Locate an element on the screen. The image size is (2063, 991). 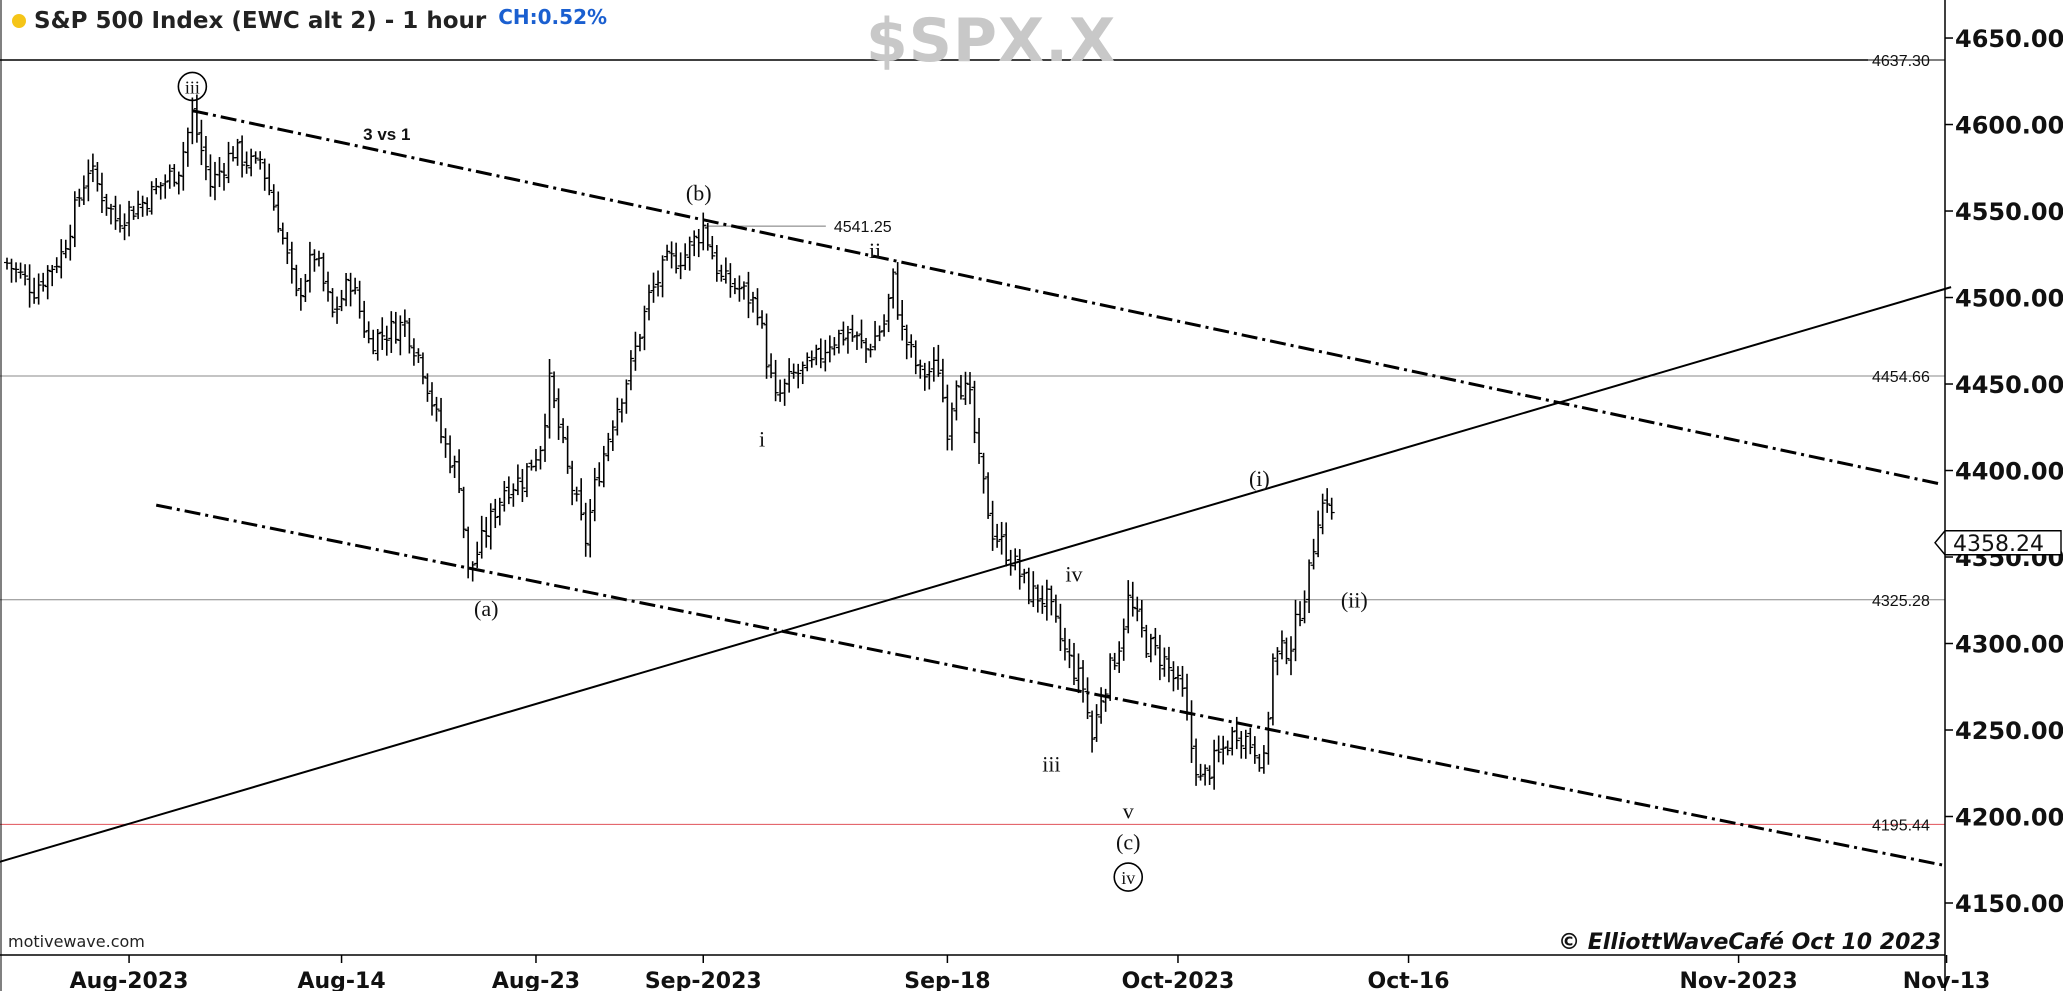
wave-label: (ii) is located at coordinates (1354, 599).